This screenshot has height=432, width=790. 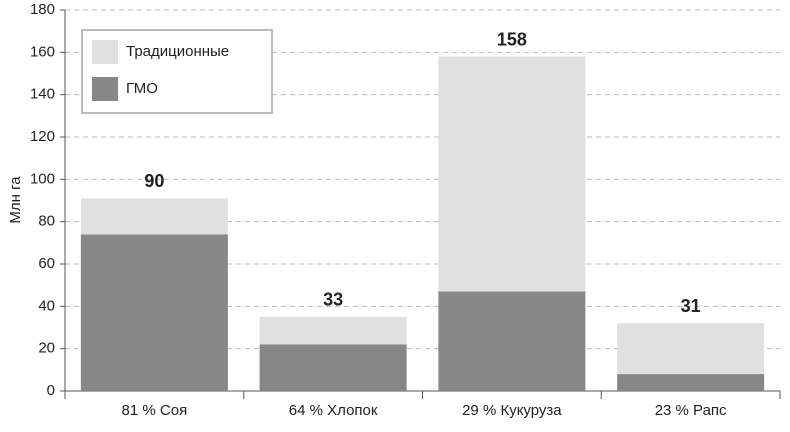 What do you see at coordinates (177, 51) in the screenshot?
I see `legend-label: Традиционные` at bounding box center [177, 51].